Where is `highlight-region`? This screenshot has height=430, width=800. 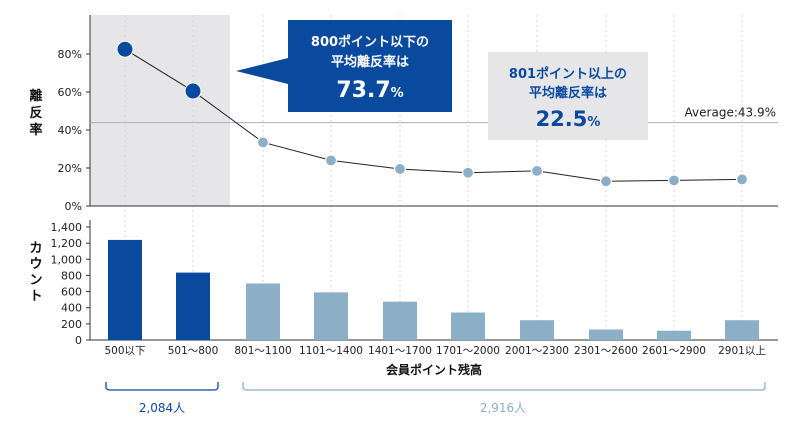 highlight-region is located at coordinates (160, 110).